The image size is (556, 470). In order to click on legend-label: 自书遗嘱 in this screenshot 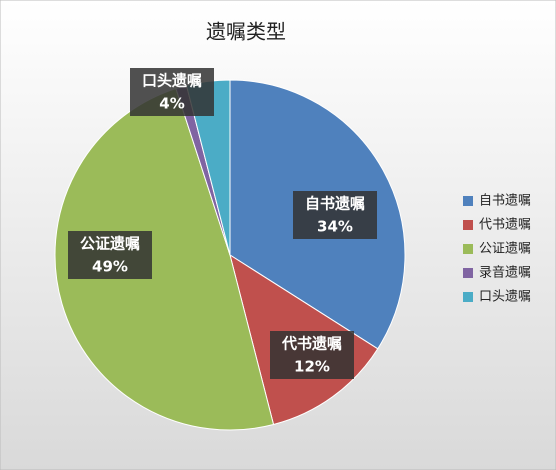, I will do `click(505, 201)`.